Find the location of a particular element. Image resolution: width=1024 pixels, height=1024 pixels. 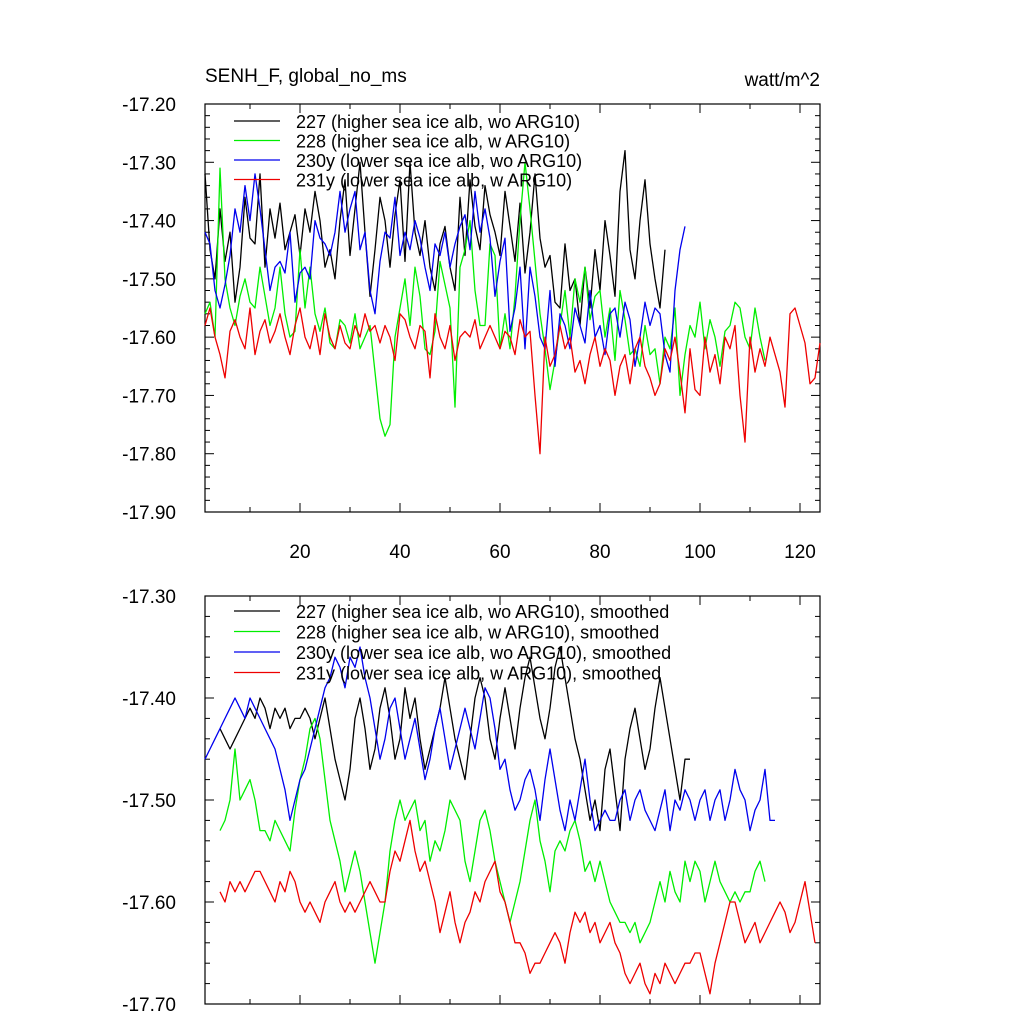

x-tick-label: 80 is located at coordinates (599, 552).